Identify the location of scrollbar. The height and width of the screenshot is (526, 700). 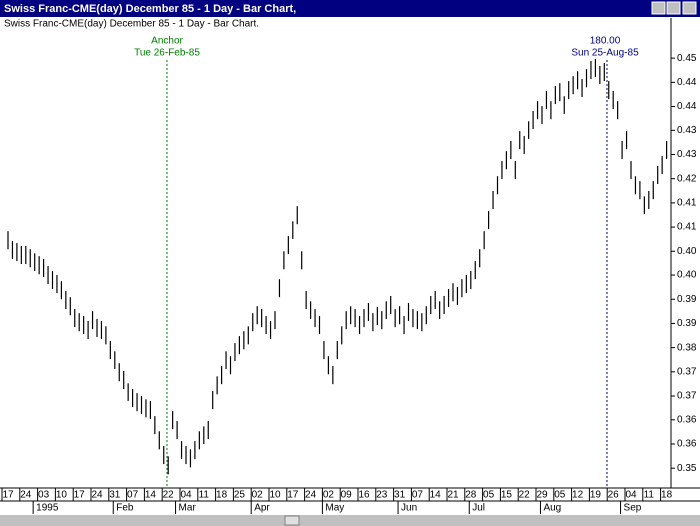
(350, 520).